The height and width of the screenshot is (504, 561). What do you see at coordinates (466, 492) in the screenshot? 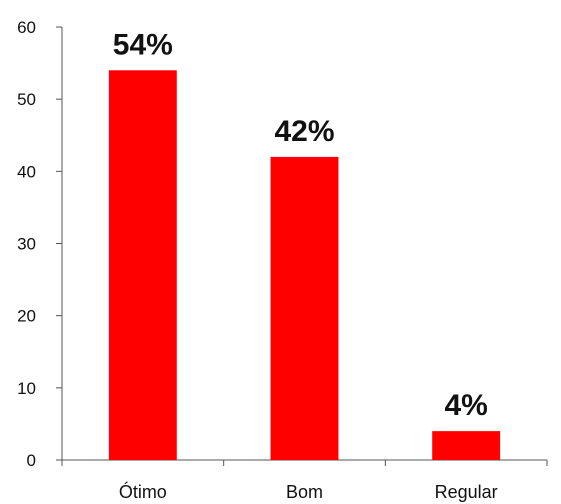
I see `category-label-2: Regular` at bounding box center [466, 492].